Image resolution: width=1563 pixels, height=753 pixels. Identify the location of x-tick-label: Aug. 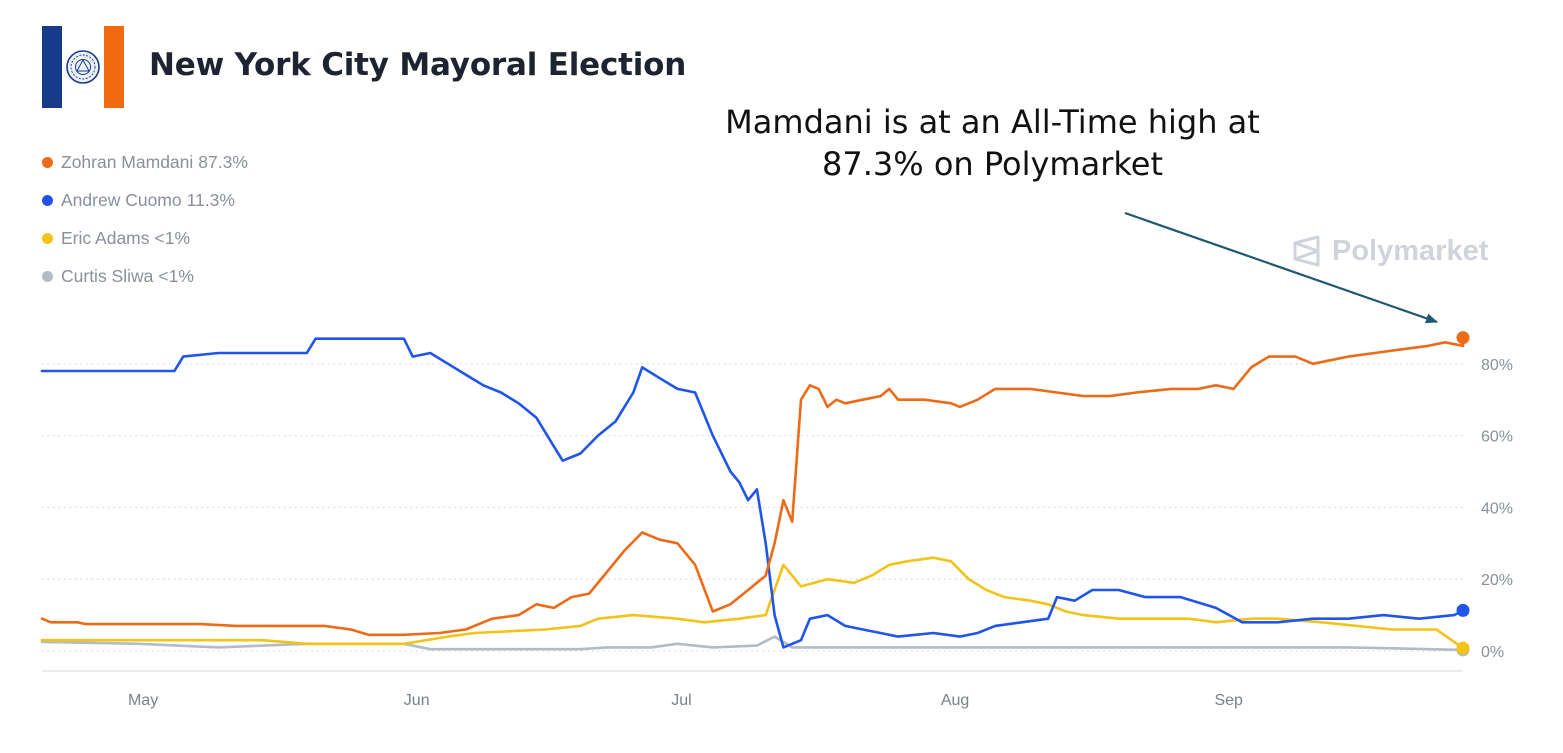
(955, 700).